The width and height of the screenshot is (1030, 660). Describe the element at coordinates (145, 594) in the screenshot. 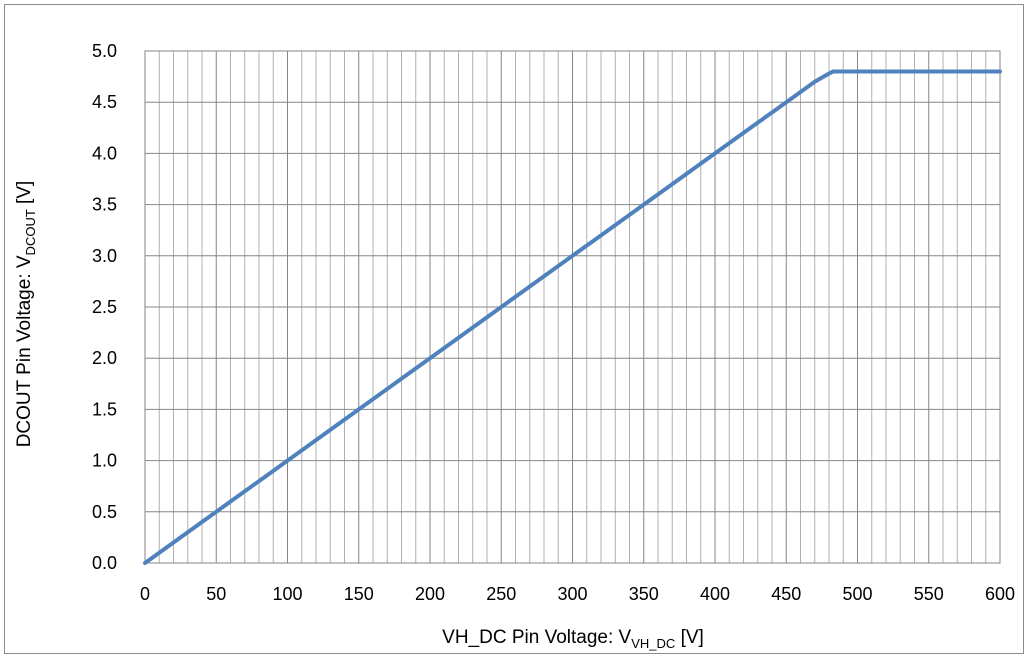

I see `x-tick-label: 0` at that location.